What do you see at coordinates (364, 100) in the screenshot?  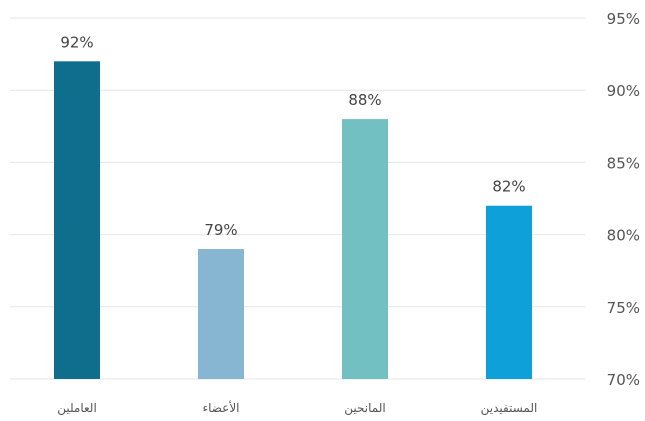 I see `data-label: 88%` at bounding box center [364, 100].